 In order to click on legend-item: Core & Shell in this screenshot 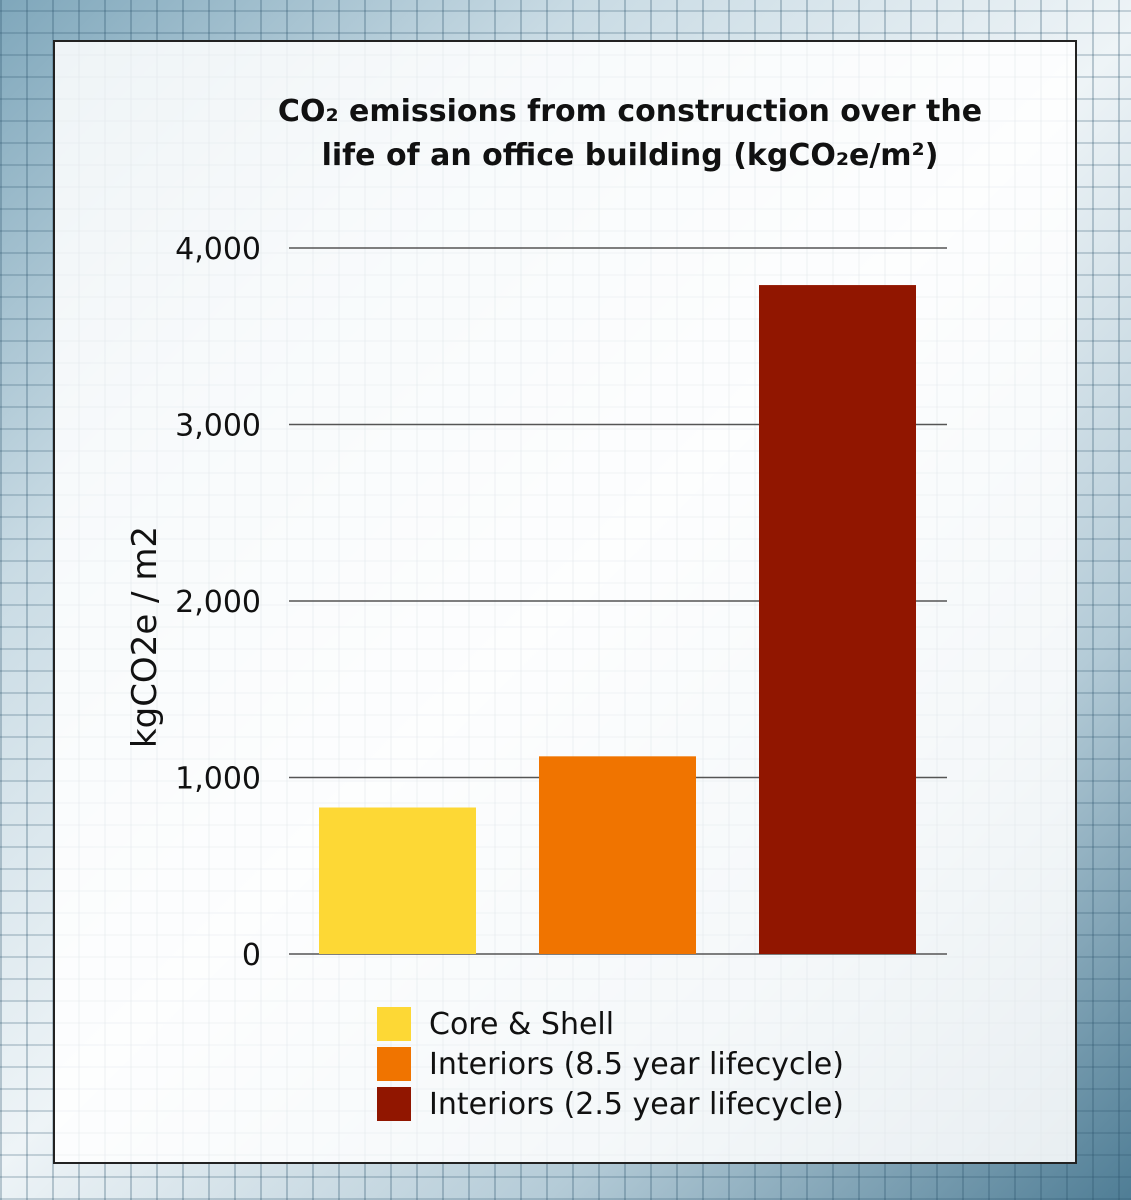, I will do `click(610, 1024)`.